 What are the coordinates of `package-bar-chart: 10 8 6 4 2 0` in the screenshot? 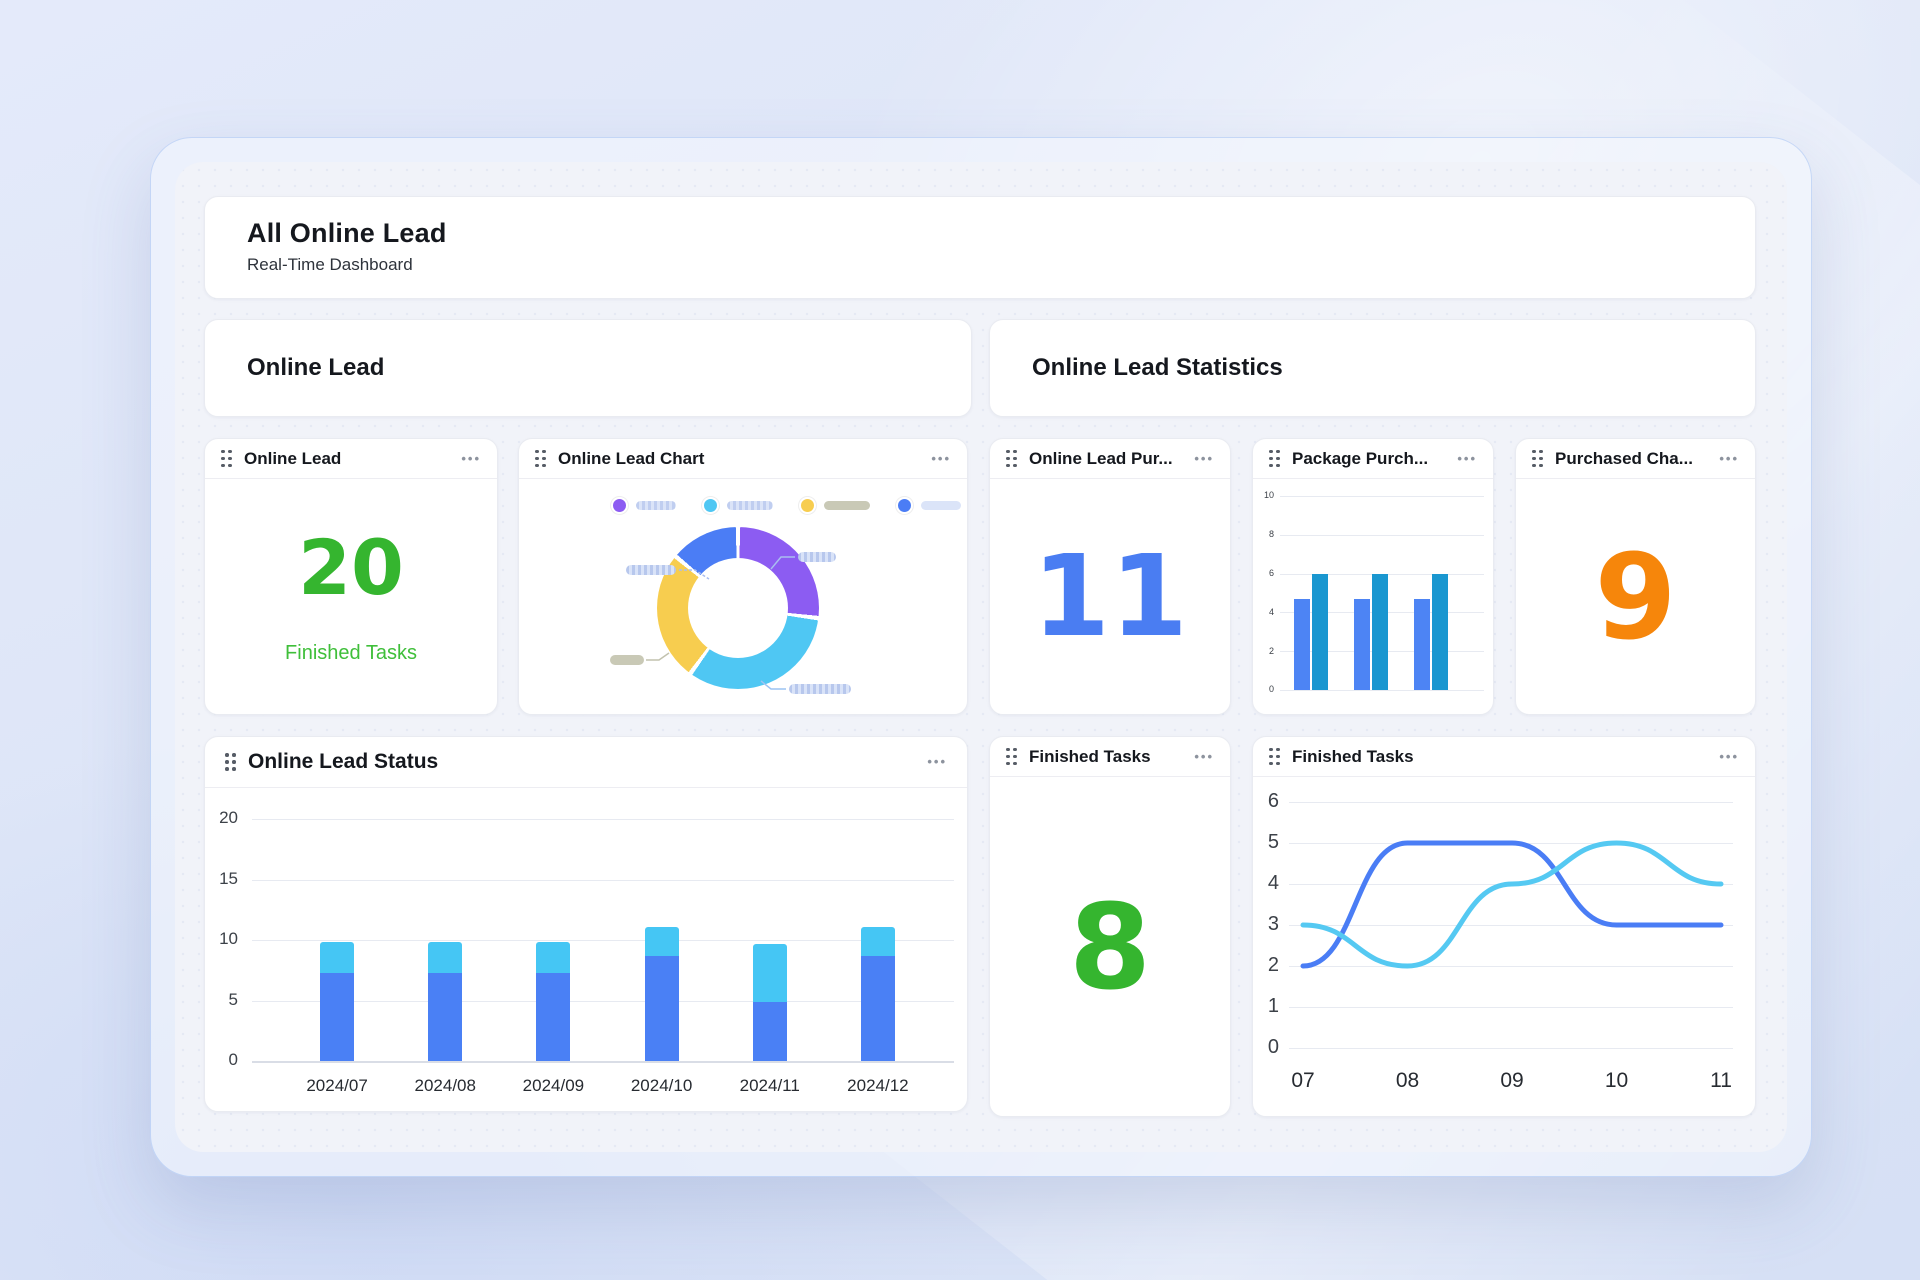 It's located at (1373, 596).